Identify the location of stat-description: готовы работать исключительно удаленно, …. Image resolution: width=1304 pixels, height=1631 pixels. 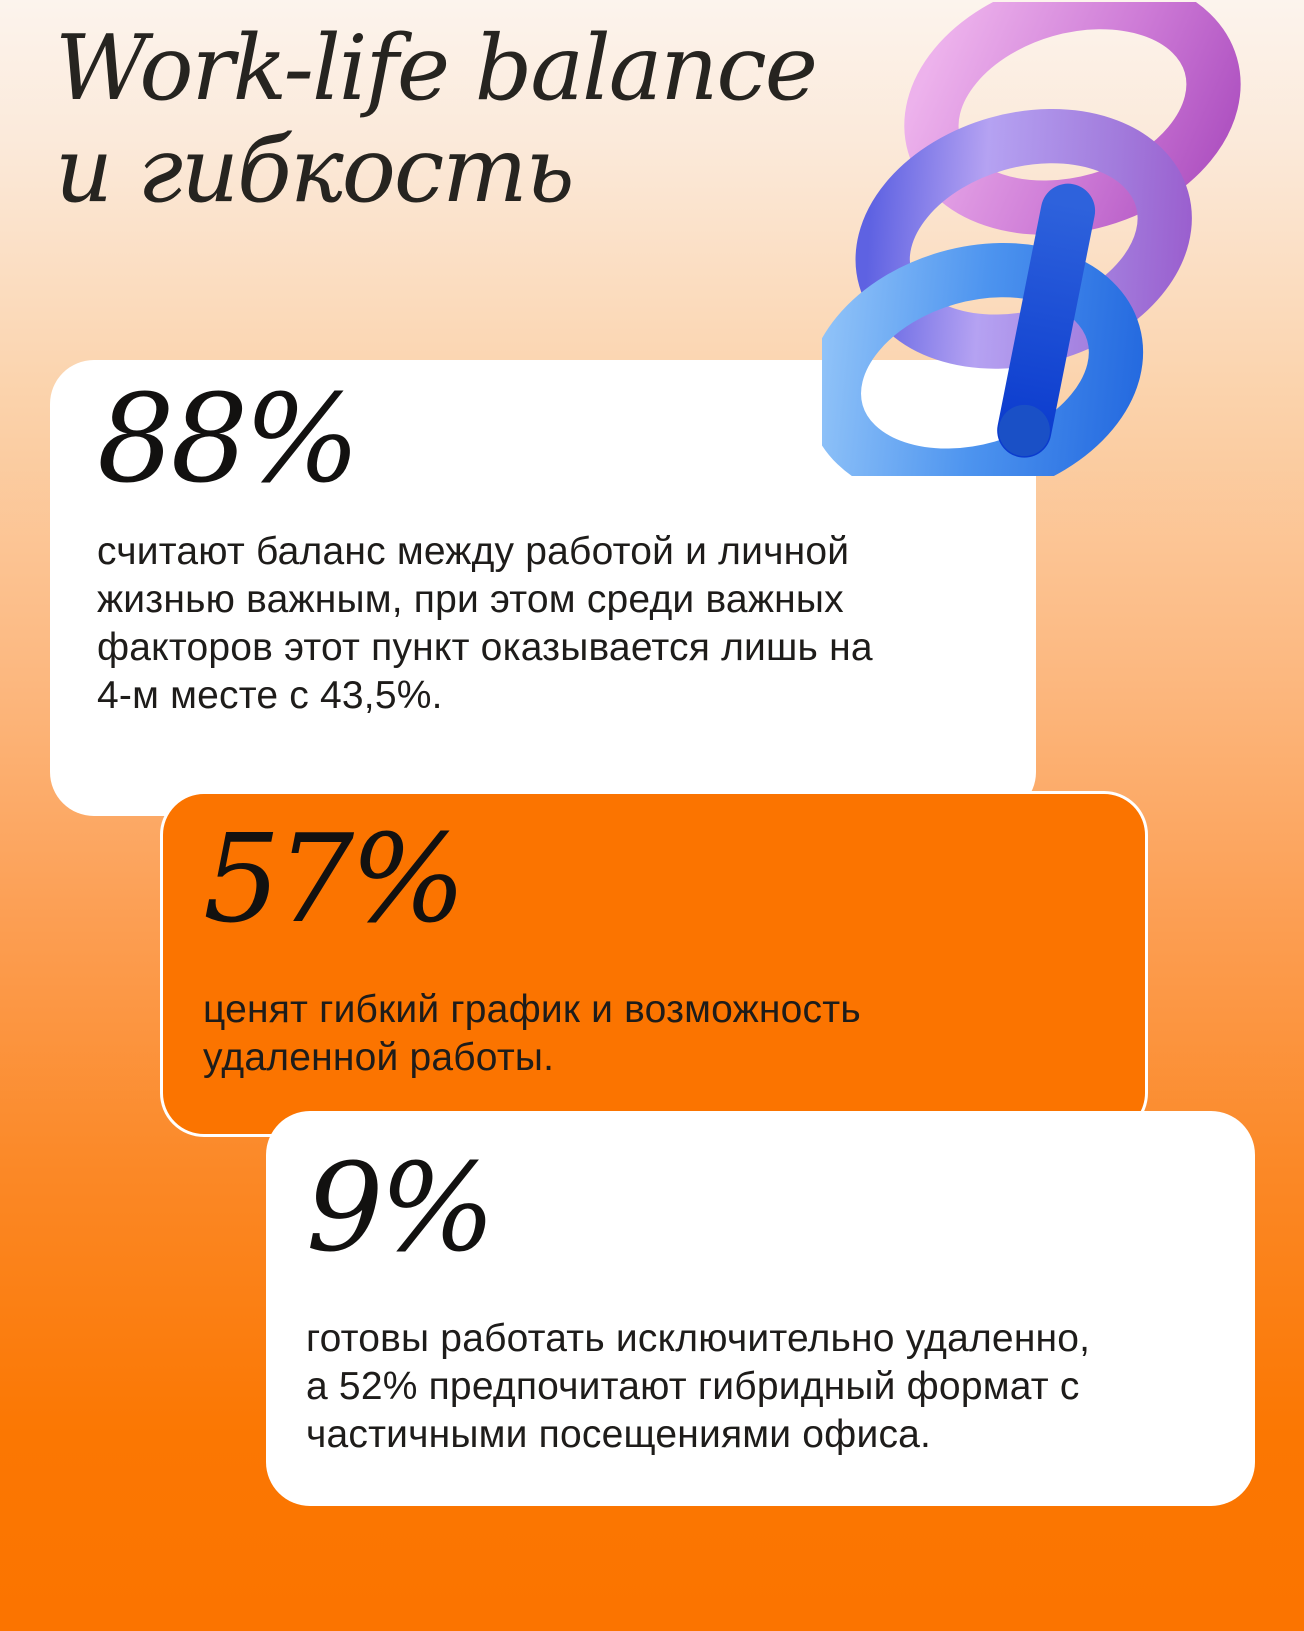
(698, 1386).